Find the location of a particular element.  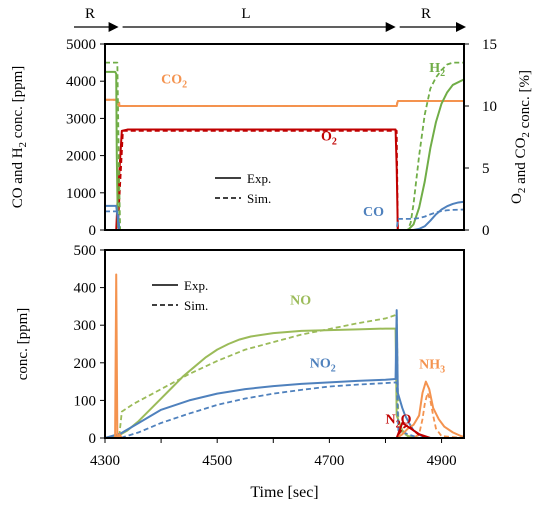

bottom-label-nh3: NH3 is located at coordinates (432, 366).